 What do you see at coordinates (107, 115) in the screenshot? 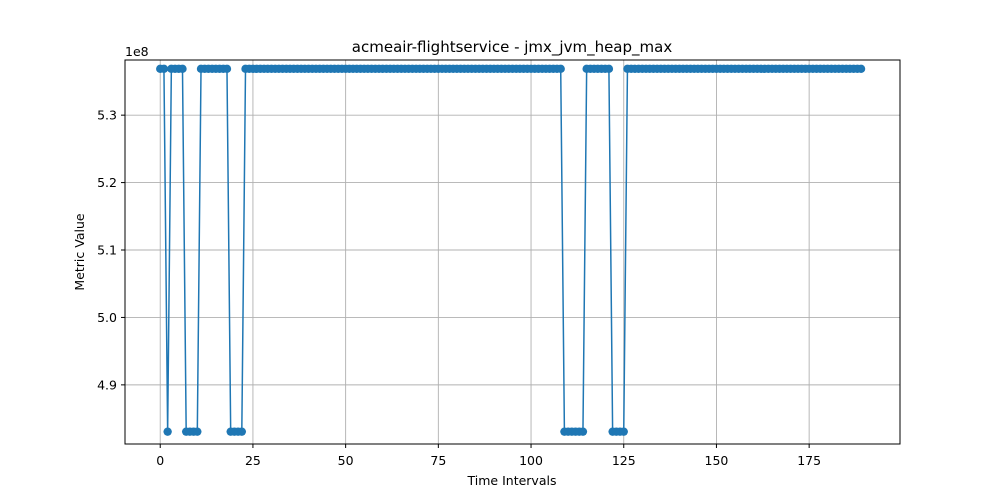
I see `y-tick-label: 5.3` at bounding box center [107, 115].